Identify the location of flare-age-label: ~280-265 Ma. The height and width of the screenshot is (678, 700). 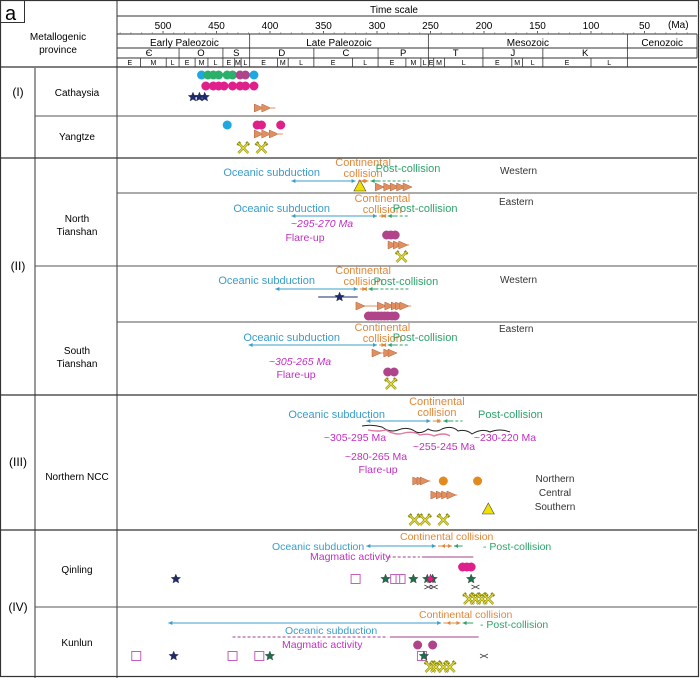
(376, 457).